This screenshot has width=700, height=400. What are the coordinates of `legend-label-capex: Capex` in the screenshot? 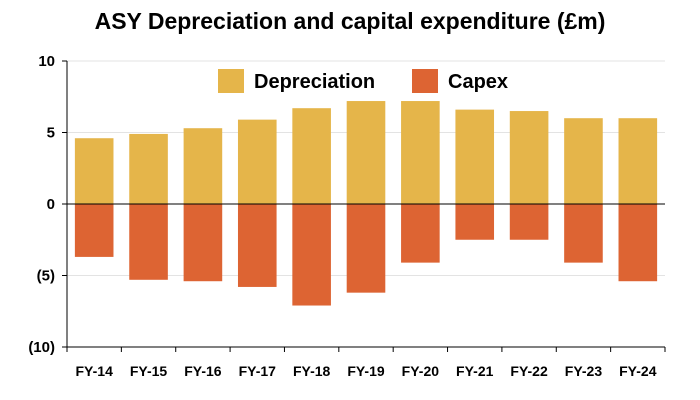 It's located at (478, 82).